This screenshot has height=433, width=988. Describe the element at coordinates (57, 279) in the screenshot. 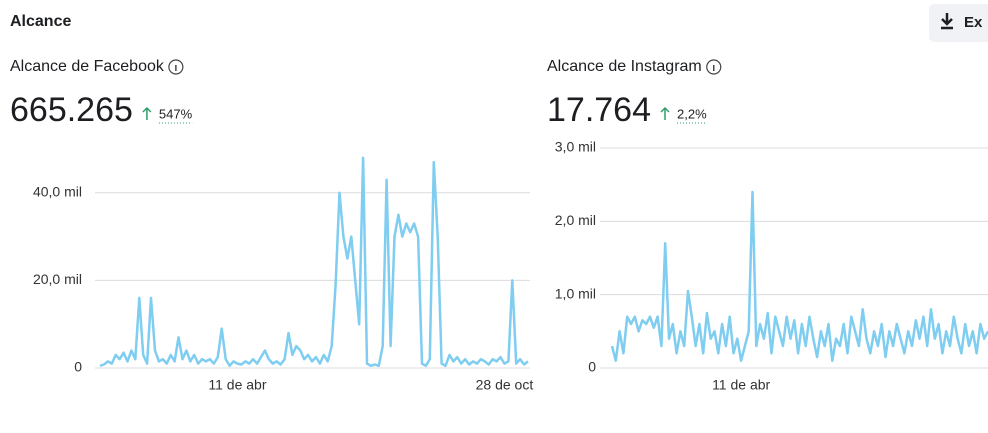

I see `y-tick-label: 20,0 mil` at that location.